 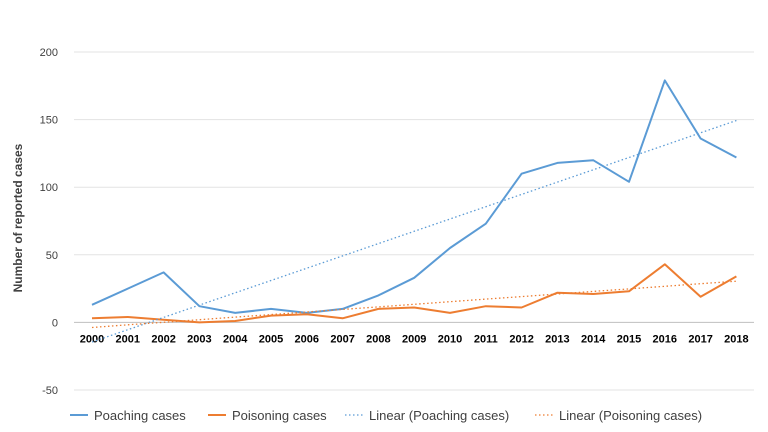 I want to click on x-tick-label: 2004, so click(x=235, y=339).